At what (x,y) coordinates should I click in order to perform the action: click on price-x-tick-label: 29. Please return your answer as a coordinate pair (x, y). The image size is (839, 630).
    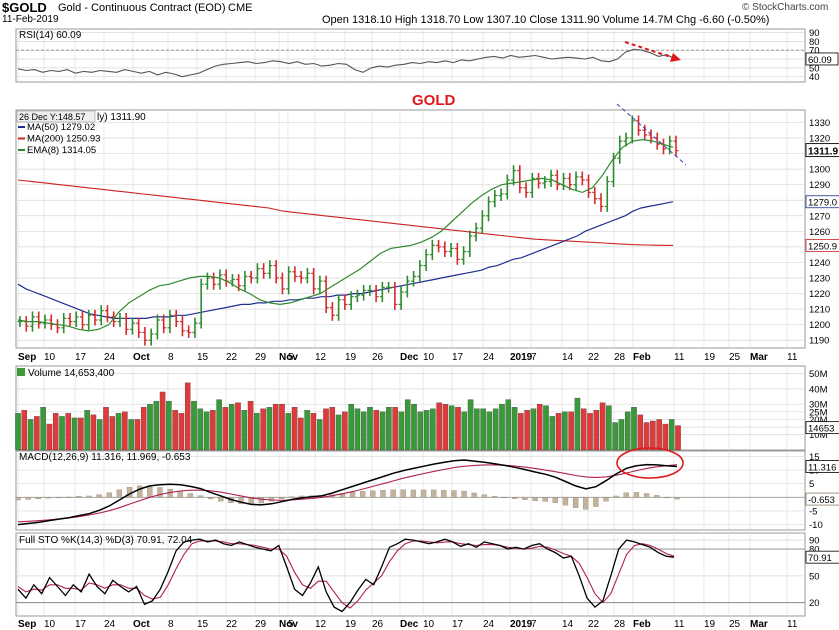
    Looking at the image, I should click on (261, 357).